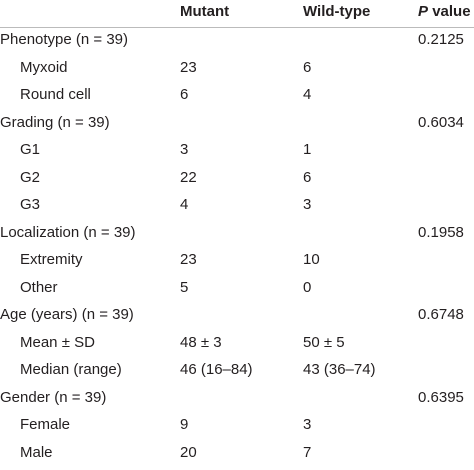 The width and height of the screenshot is (474, 470). Describe the element at coordinates (423, 11) in the screenshot. I see `header-p: P` at that location.